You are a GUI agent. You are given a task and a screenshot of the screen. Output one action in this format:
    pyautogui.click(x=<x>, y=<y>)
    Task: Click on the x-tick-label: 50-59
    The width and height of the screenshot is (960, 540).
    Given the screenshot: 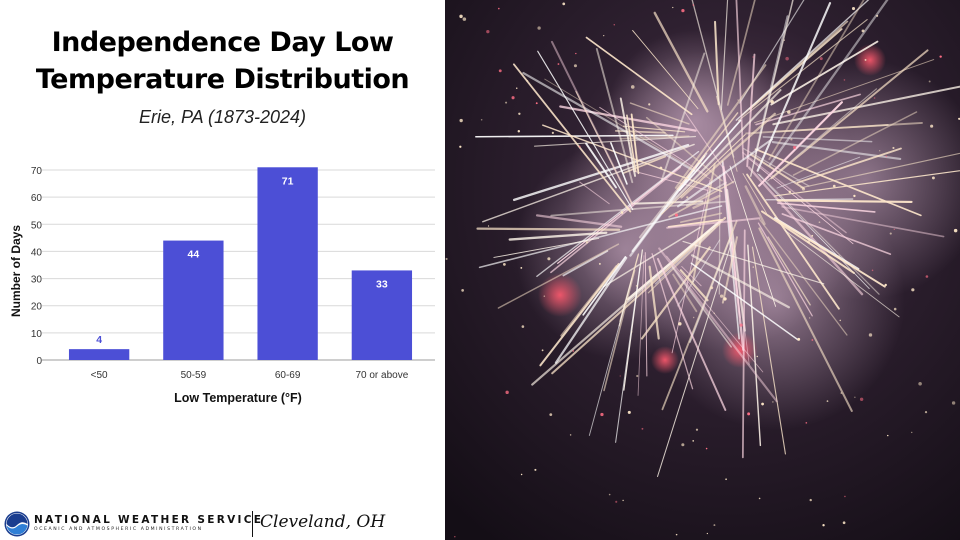 What is the action you would take?
    pyautogui.click(x=194, y=375)
    